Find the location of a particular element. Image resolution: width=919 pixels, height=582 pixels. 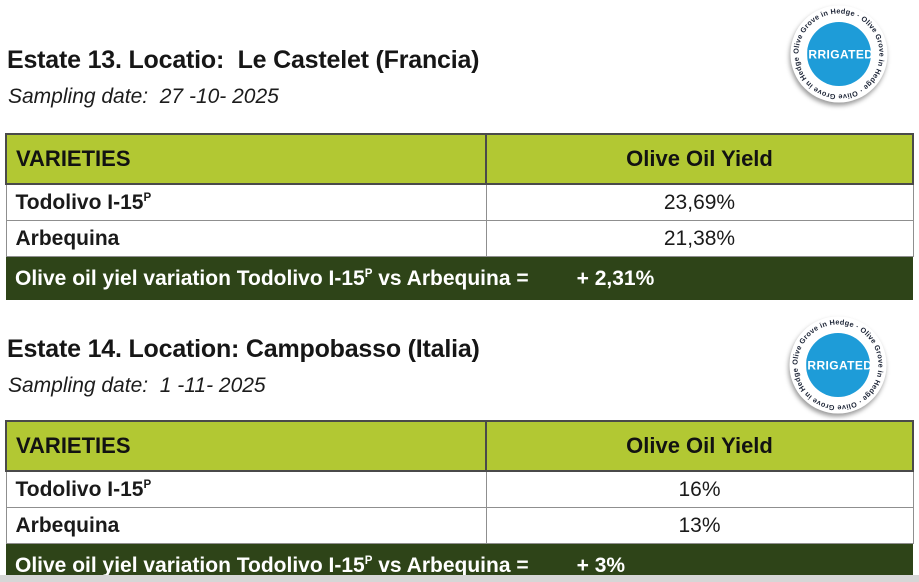

table-row: Todolivo I-15P 23,69% is located at coordinates (459, 202).